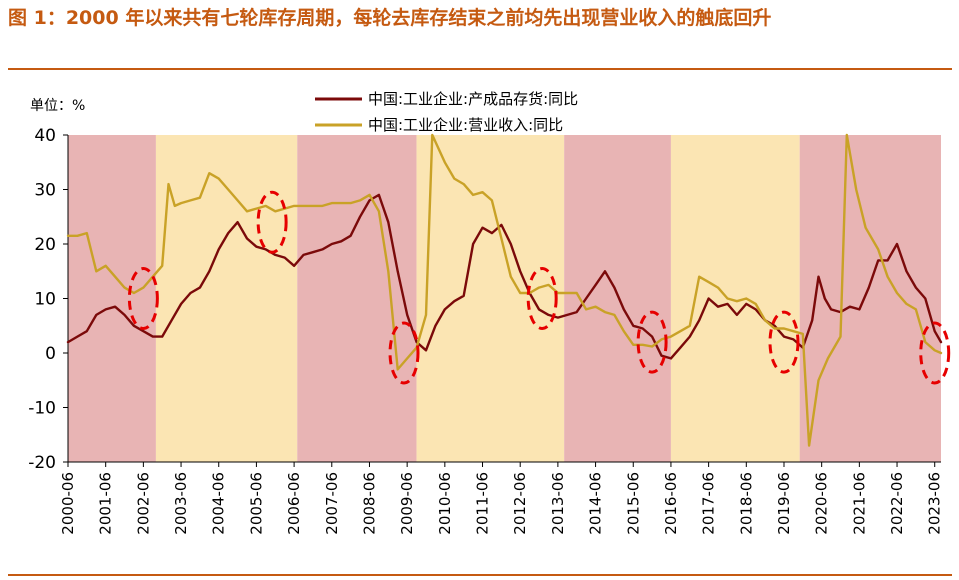  I want to click on x-tick-label: 2003-06, so click(181, 503).